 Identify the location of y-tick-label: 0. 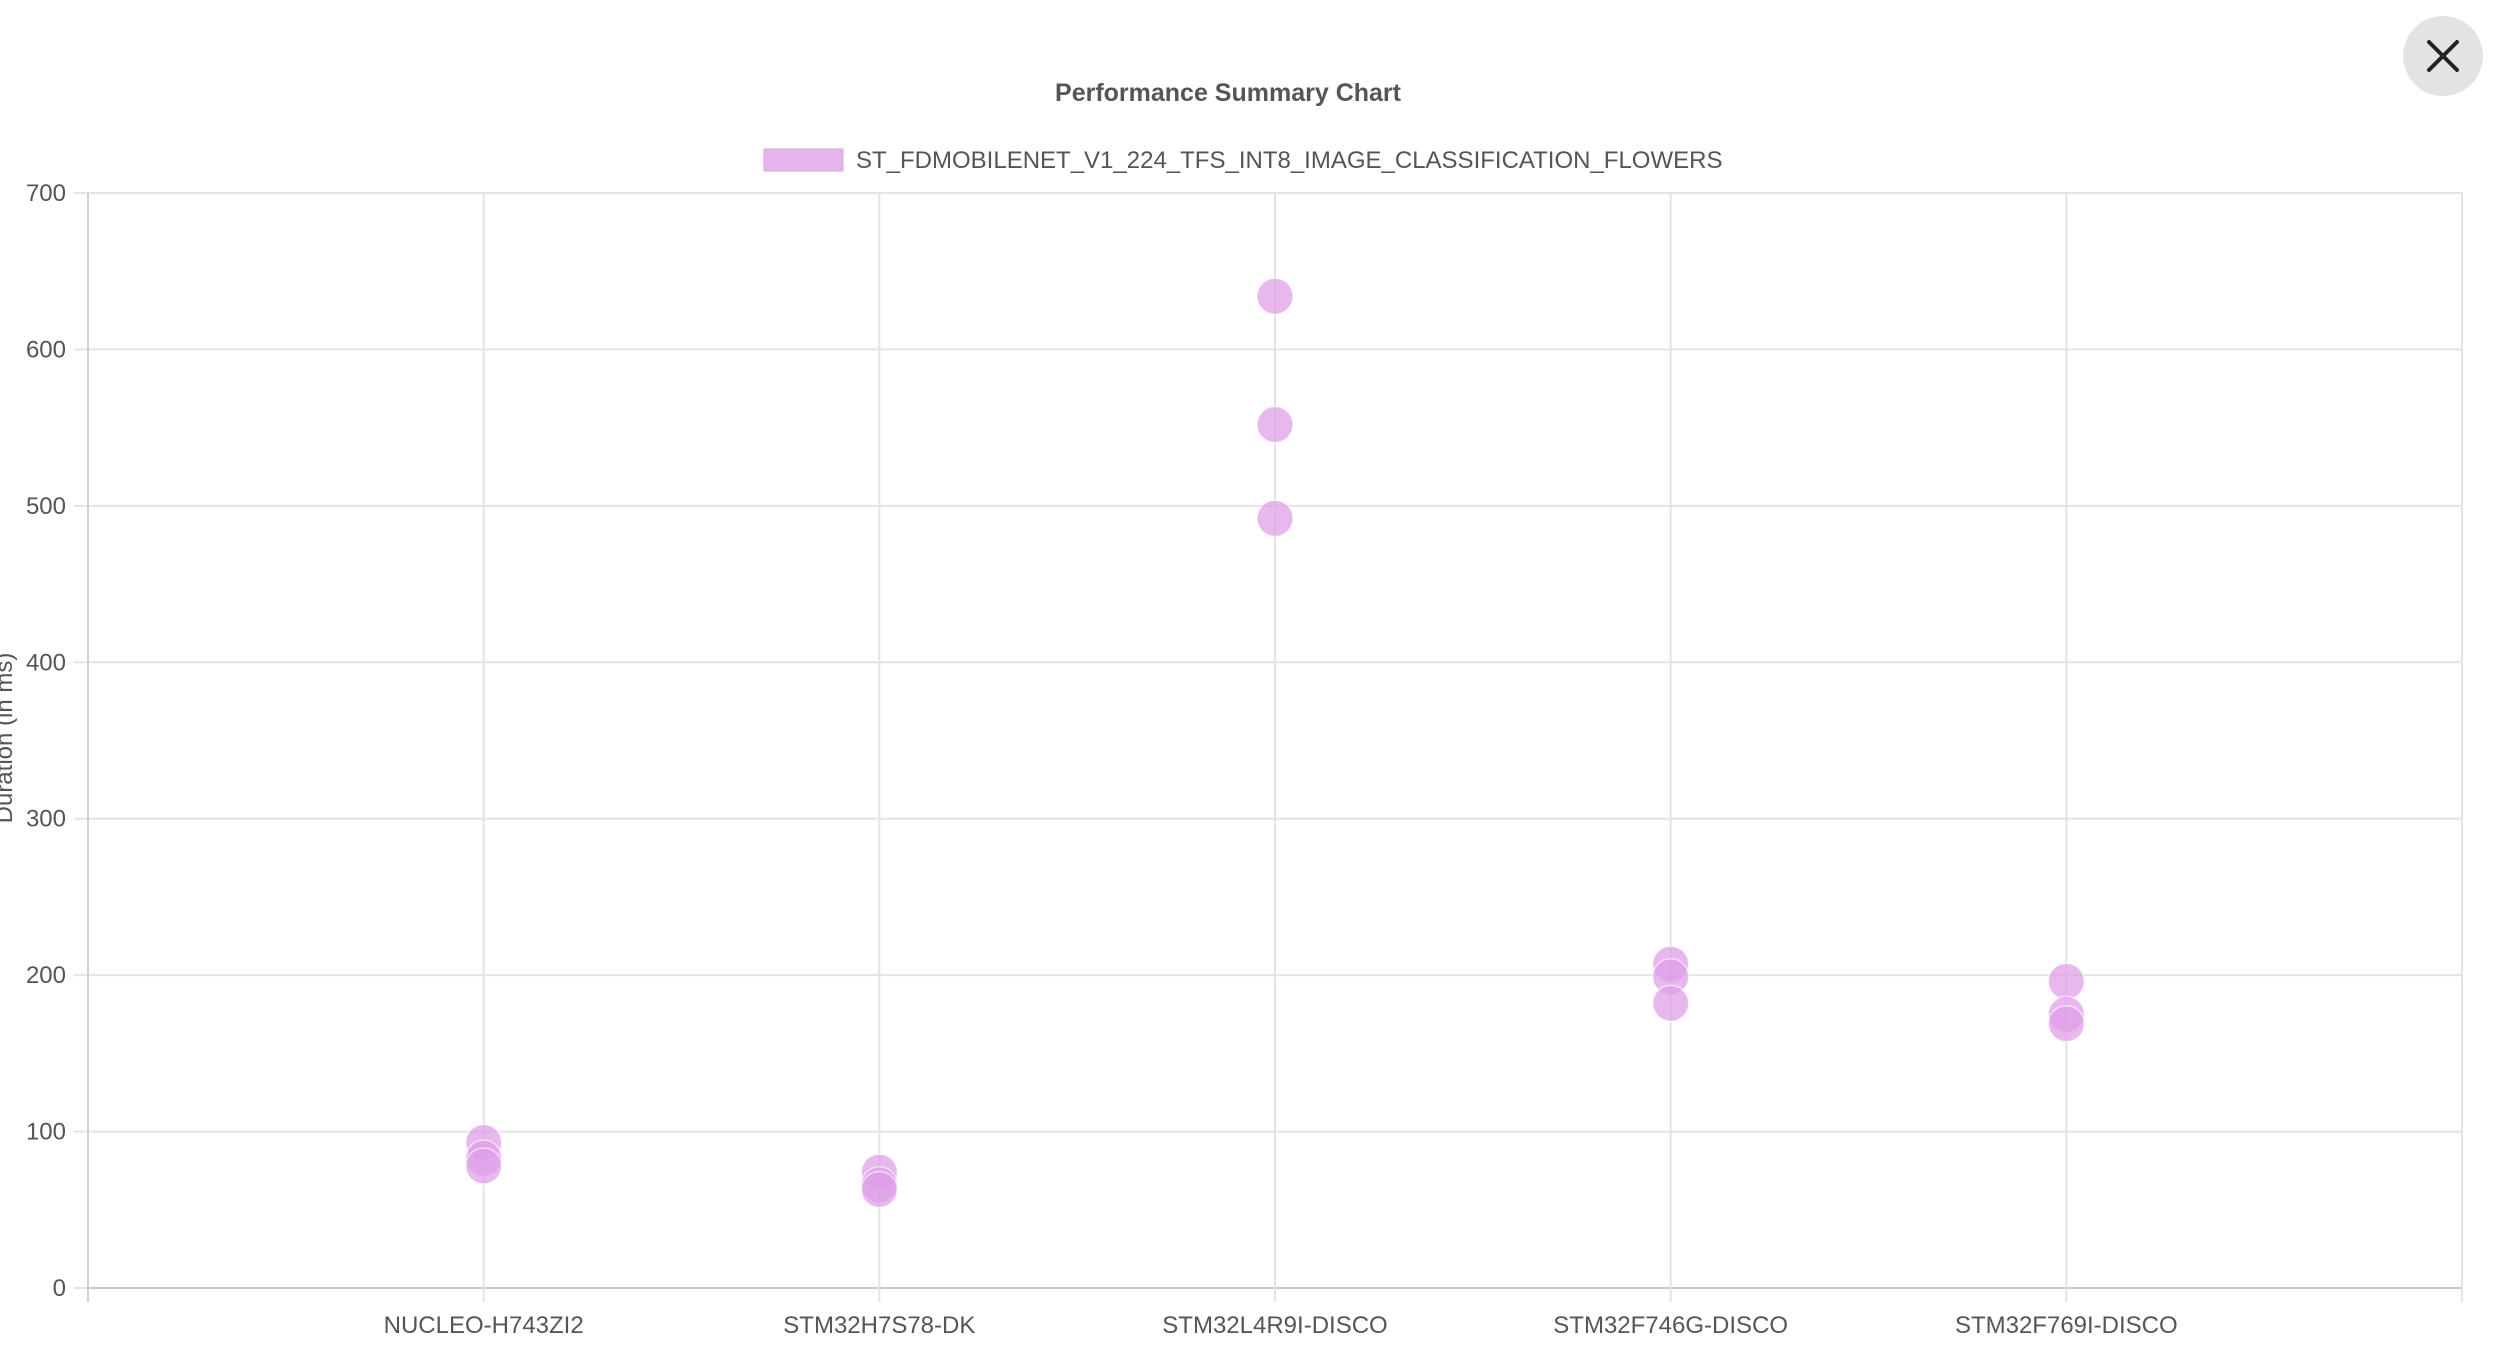
(59, 1288).